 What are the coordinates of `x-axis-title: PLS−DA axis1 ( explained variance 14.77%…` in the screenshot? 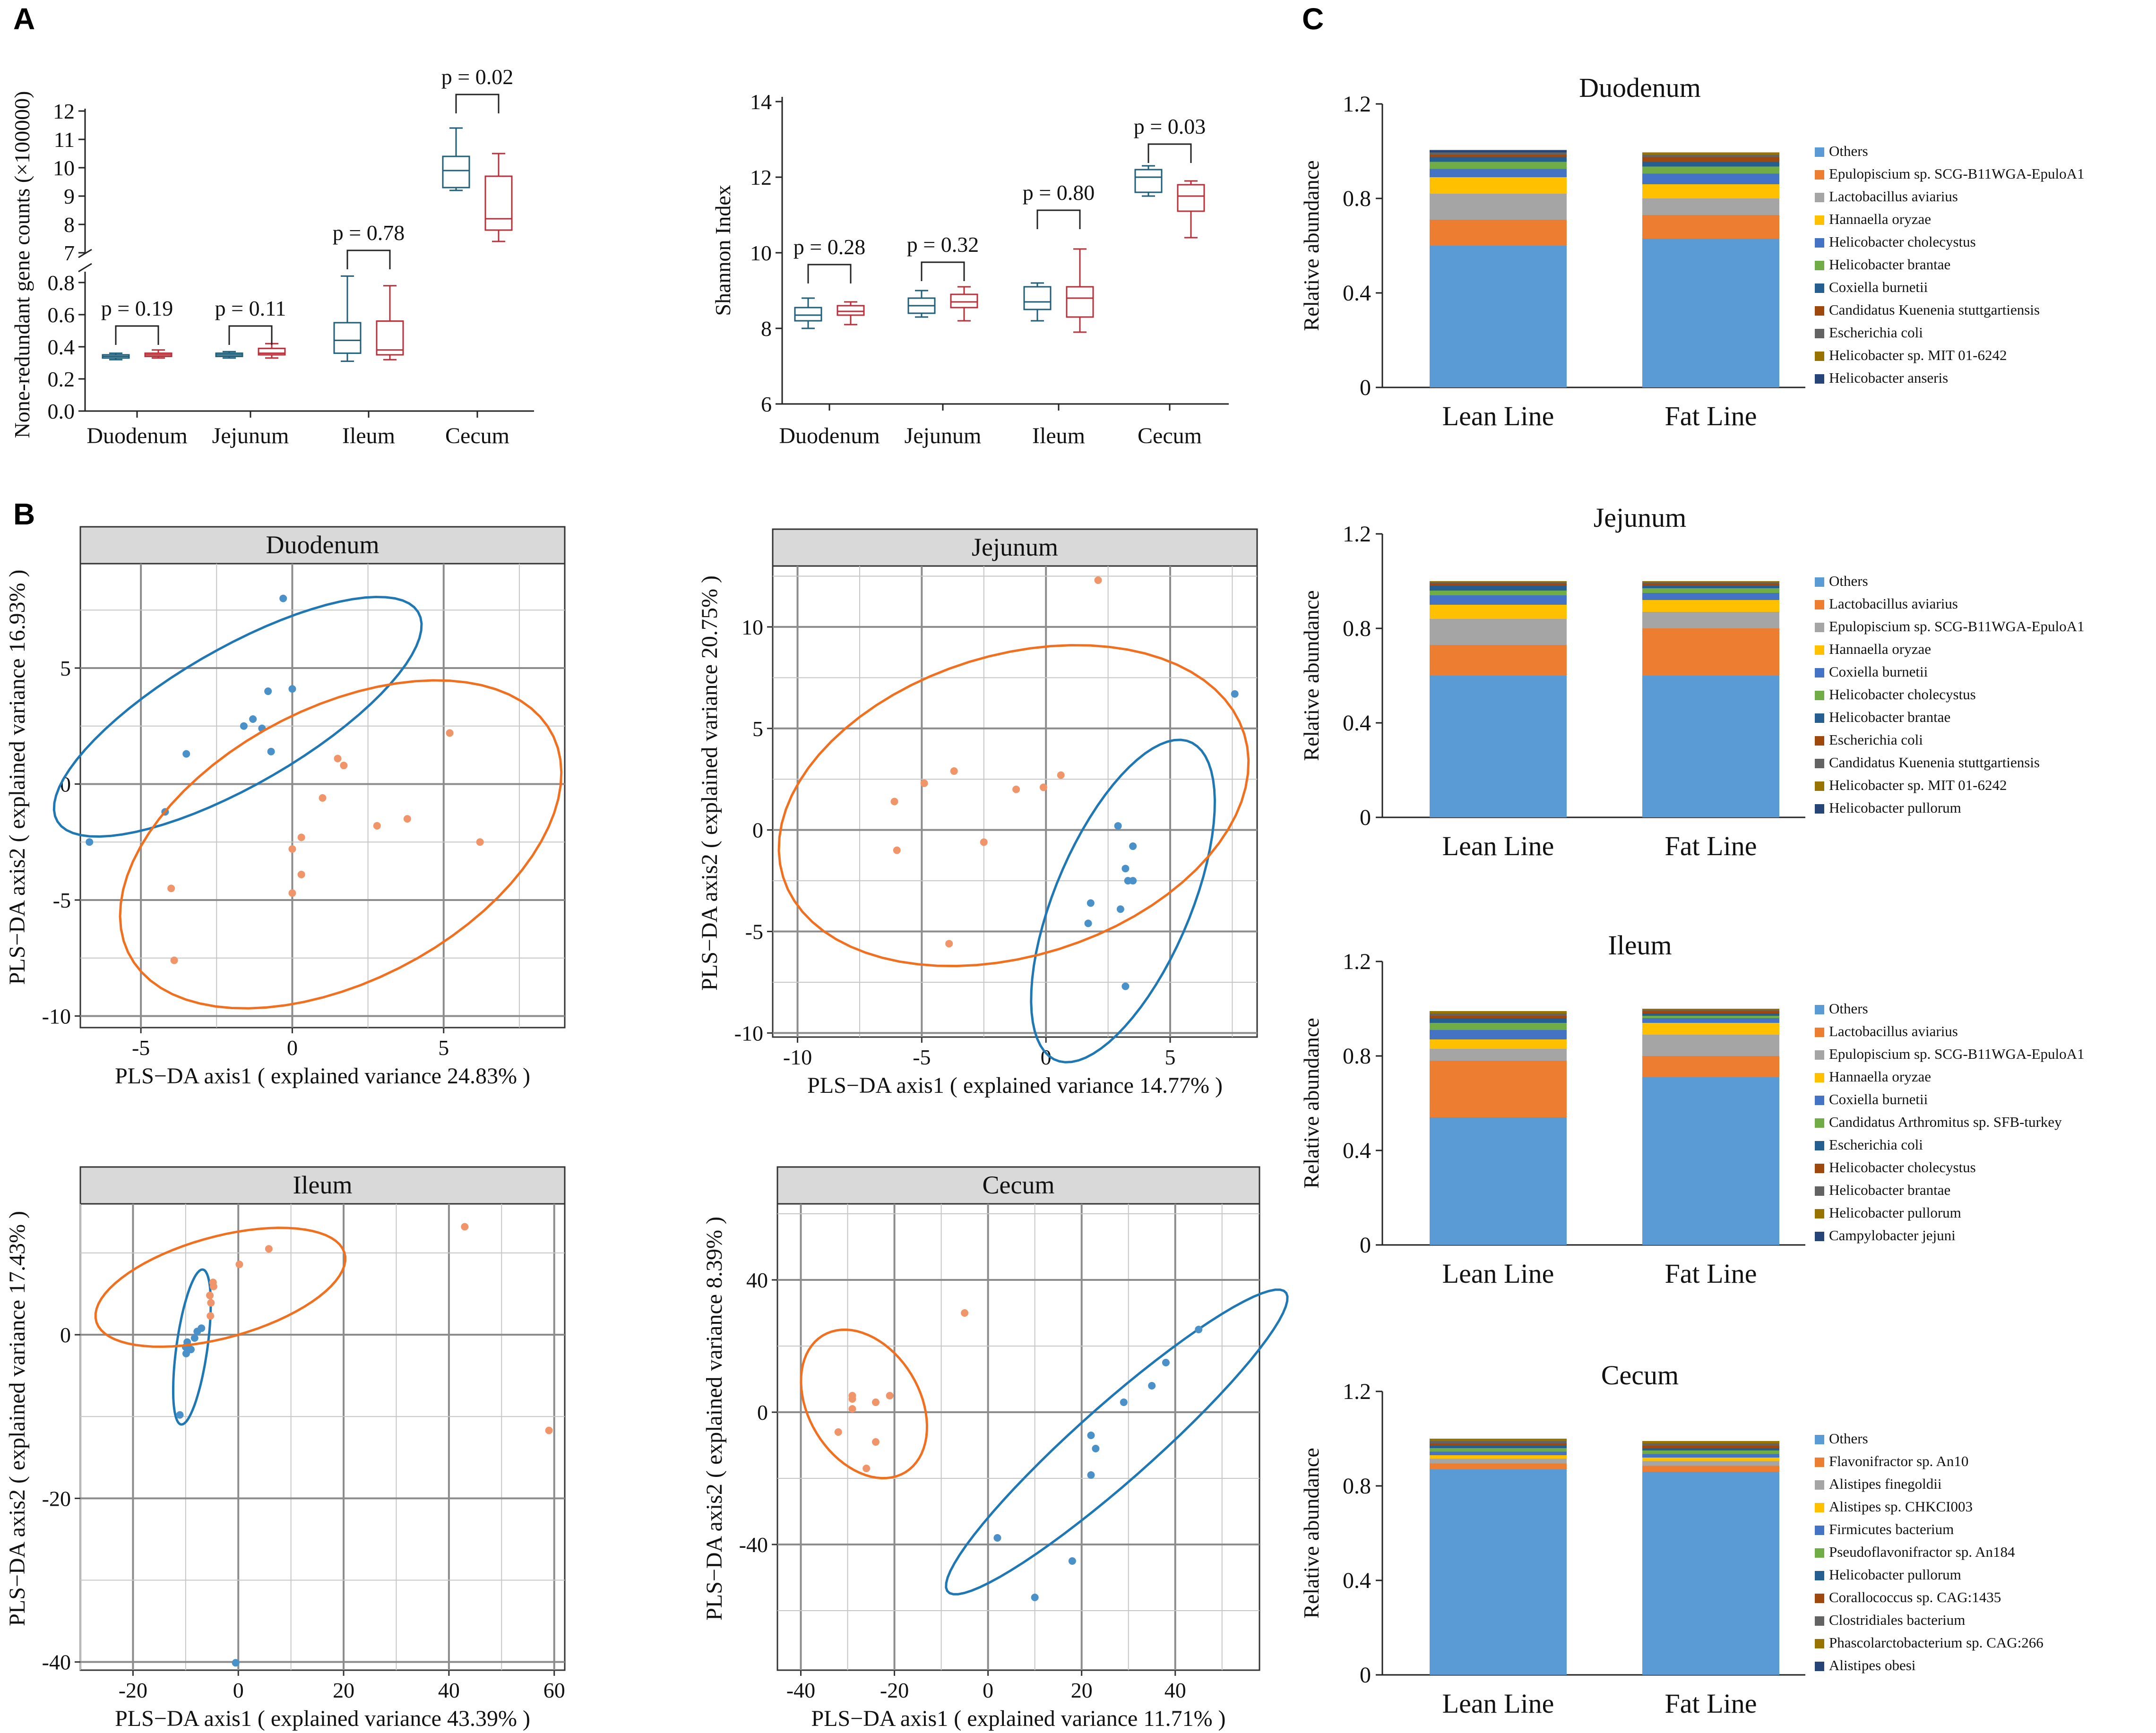 It's located at (1015, 1085).